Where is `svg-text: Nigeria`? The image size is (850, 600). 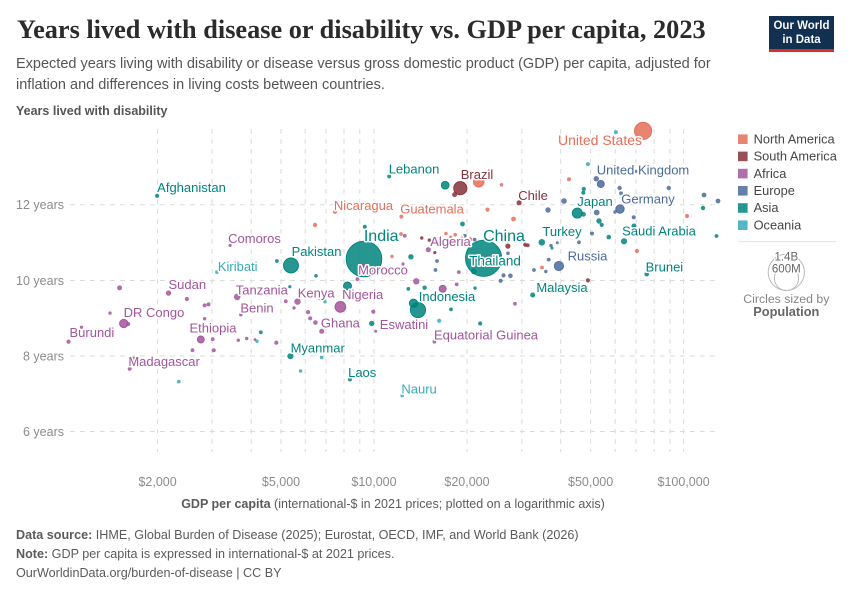
svg-text: Nigeria is located at coordinates (363, 294).